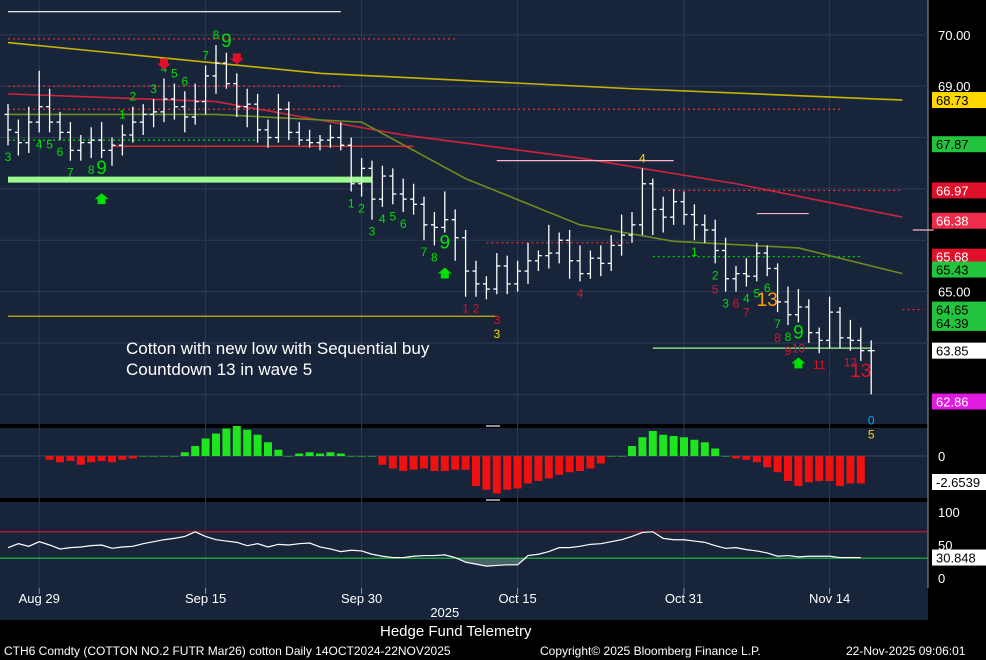  Describe the element at coordinates (767, 300) in the screenshot. I see `td-count-label: 13` at that location.